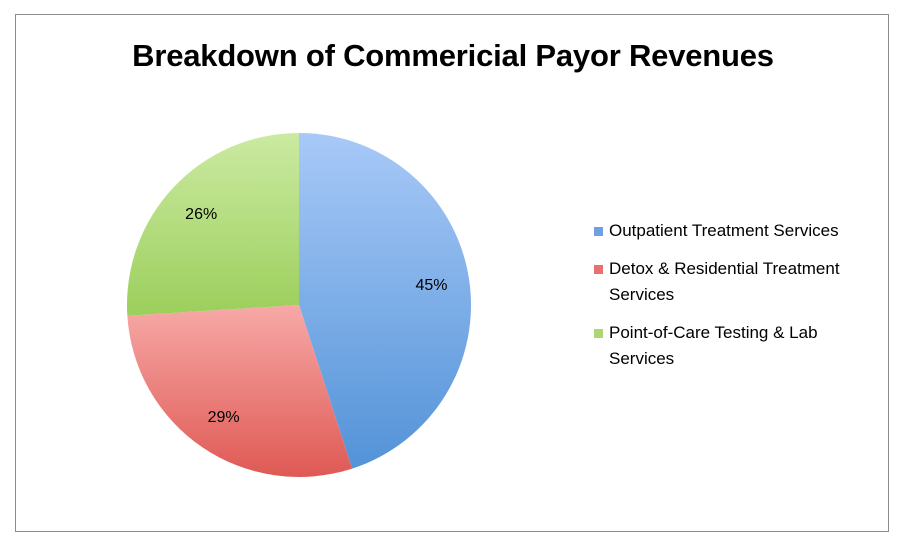 This screenshot has height=548, width=906. I want to click on legend-label-outpatient: Outpatient Treatment Services, so click(724, 230).